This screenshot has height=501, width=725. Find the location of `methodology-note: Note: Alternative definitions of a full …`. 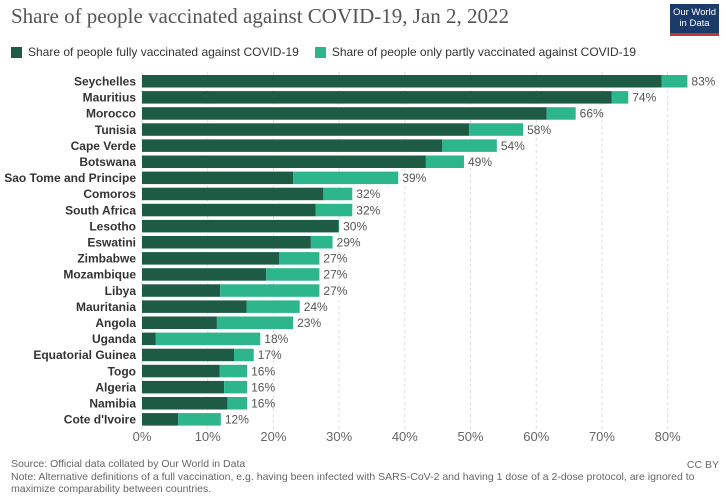

methodology-note: Note: Alternative definitions of a full … is located at coordinates (353, 483).